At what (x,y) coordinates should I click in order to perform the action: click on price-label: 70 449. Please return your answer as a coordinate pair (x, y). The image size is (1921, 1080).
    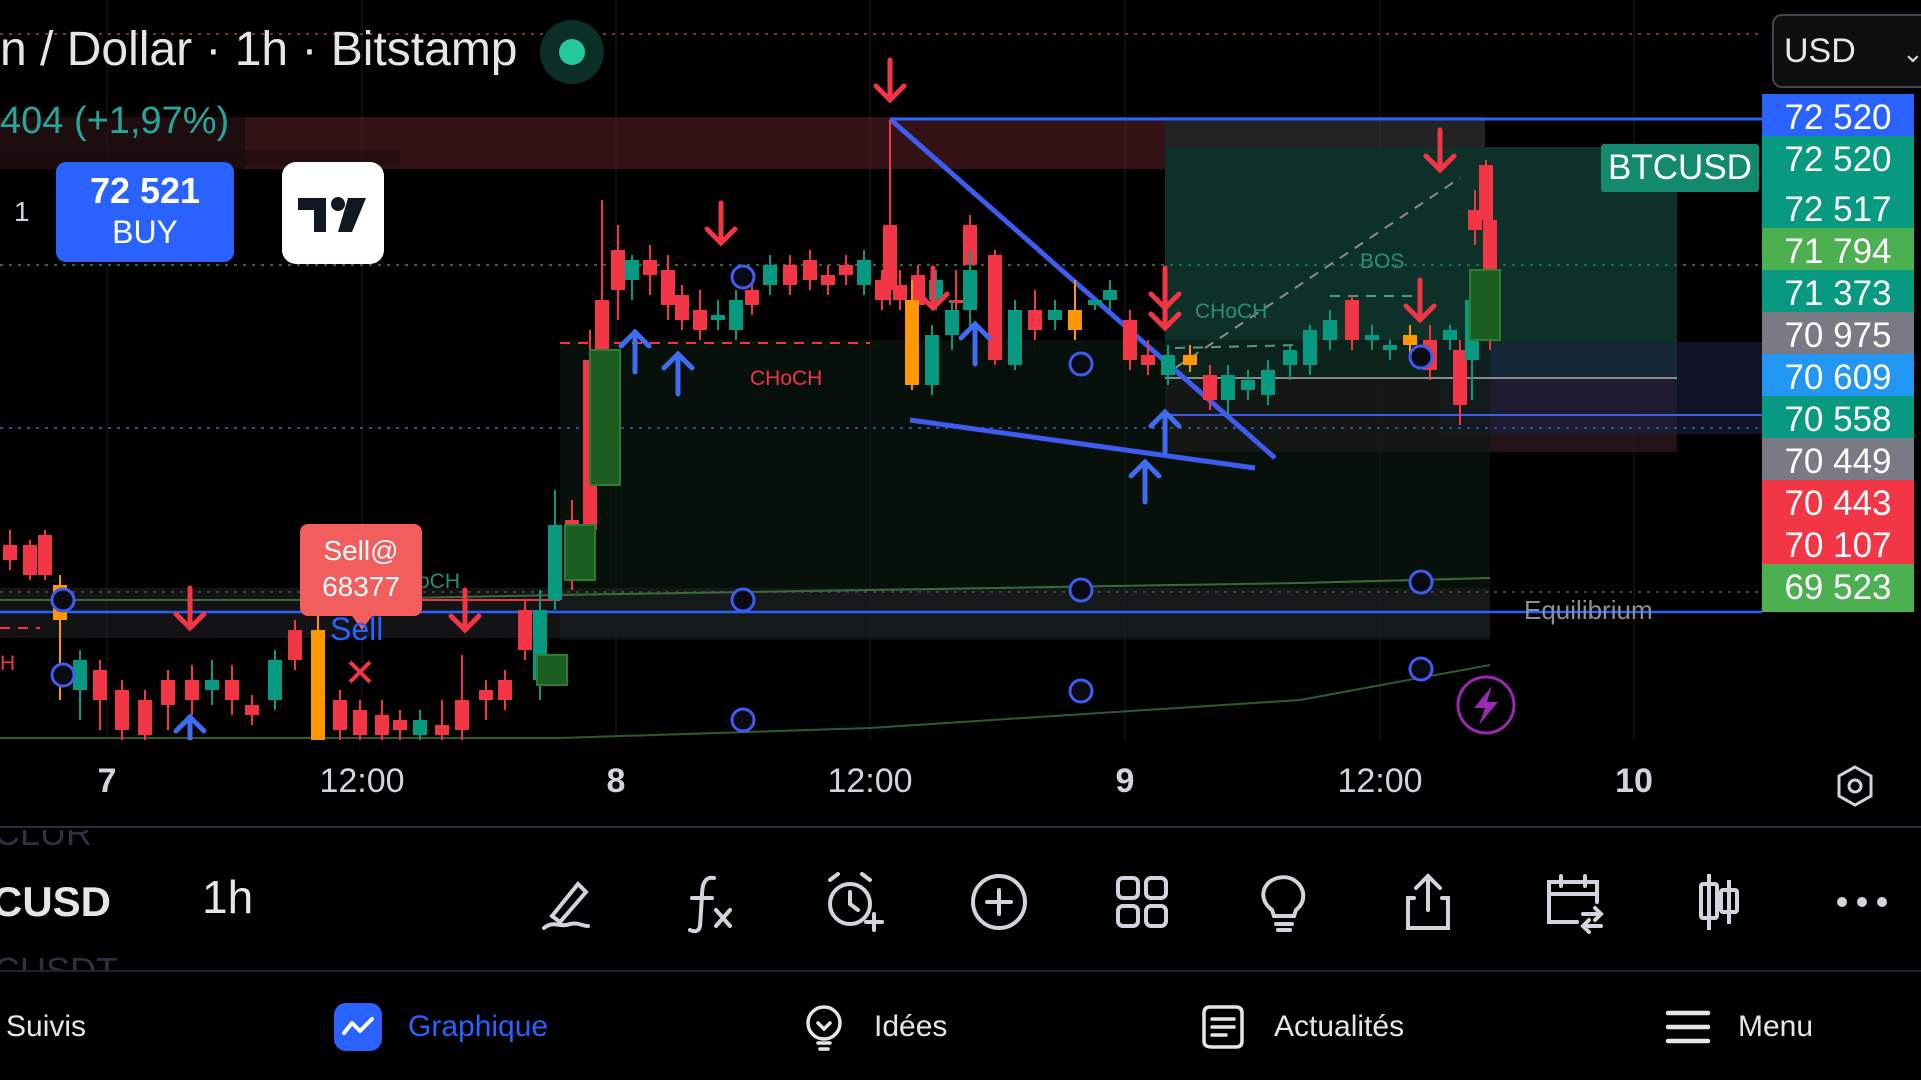
    Looking at the image, I should click on (1838, 462).